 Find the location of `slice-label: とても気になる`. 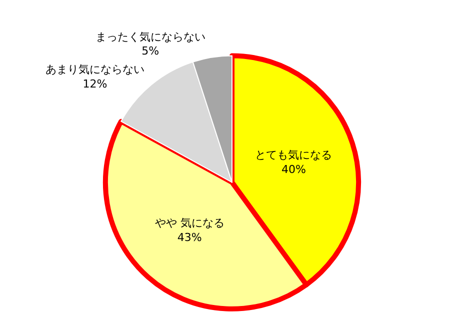

slice-label: とても気になる is located at coordinates (293, 155).